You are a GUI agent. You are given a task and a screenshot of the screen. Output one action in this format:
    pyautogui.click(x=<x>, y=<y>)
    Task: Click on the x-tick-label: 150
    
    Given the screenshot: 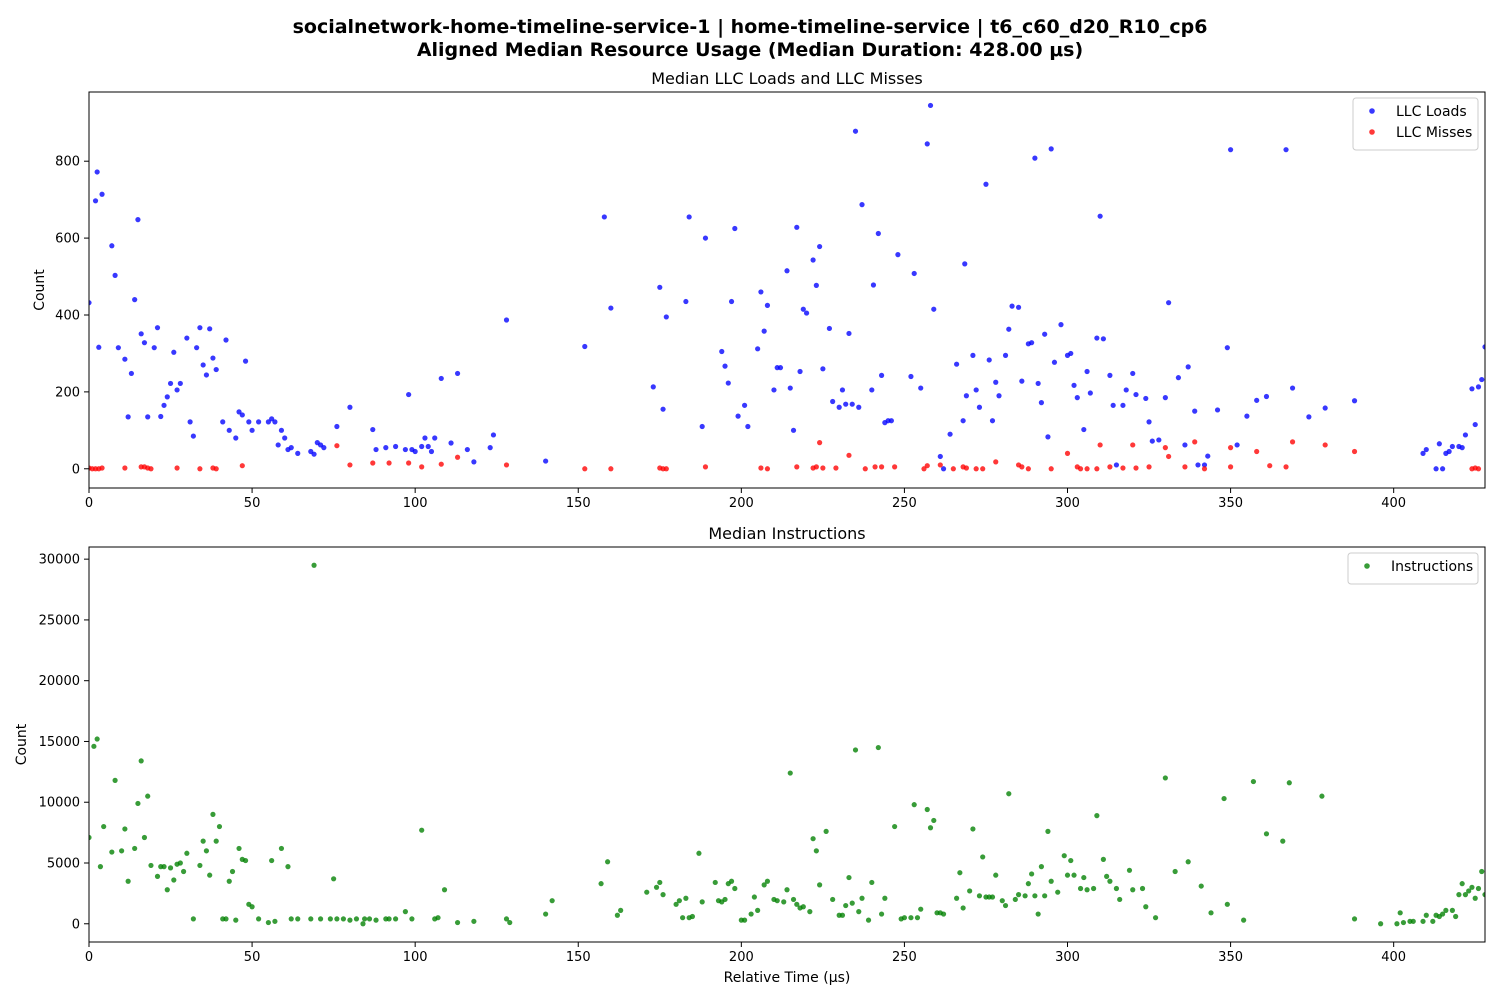 What is the action you would take?
    pyautogui.click(x=578, y=957)
    